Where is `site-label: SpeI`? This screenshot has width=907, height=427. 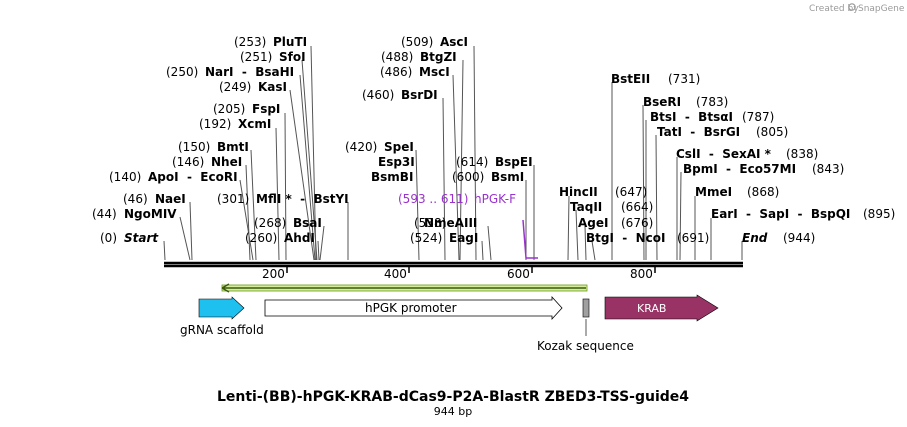
site-label: SpeI is located at coordinates (399, 147).